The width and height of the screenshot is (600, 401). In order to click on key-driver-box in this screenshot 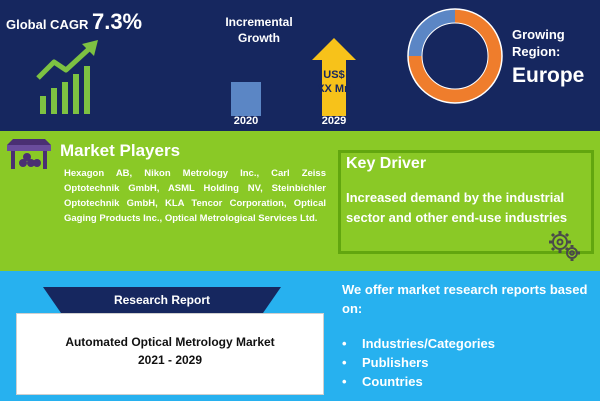, I will do `click(466, 202)`.